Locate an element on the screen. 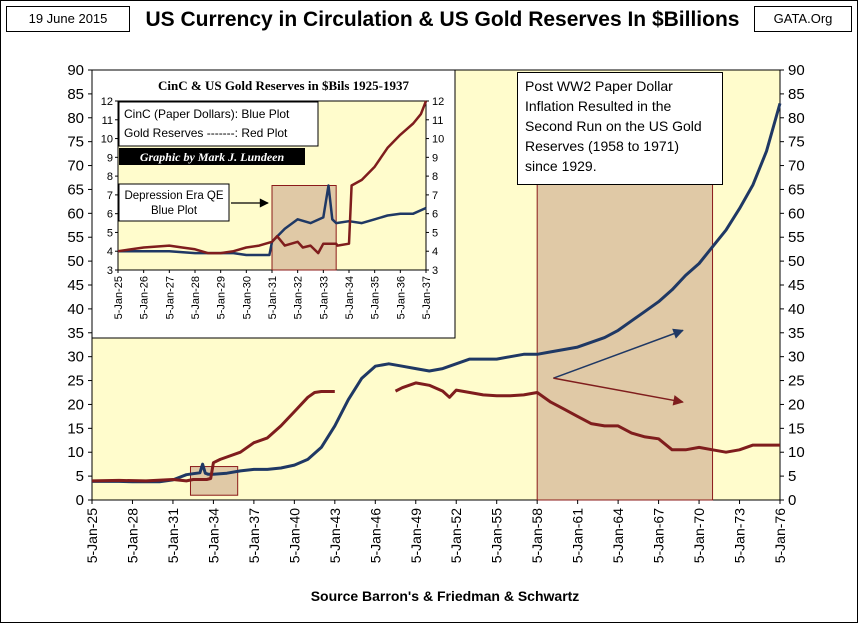 The image size is (858, 623). source-caption: Source Barron's & Friedman & Schwartz is located at coordinates (445, 596).